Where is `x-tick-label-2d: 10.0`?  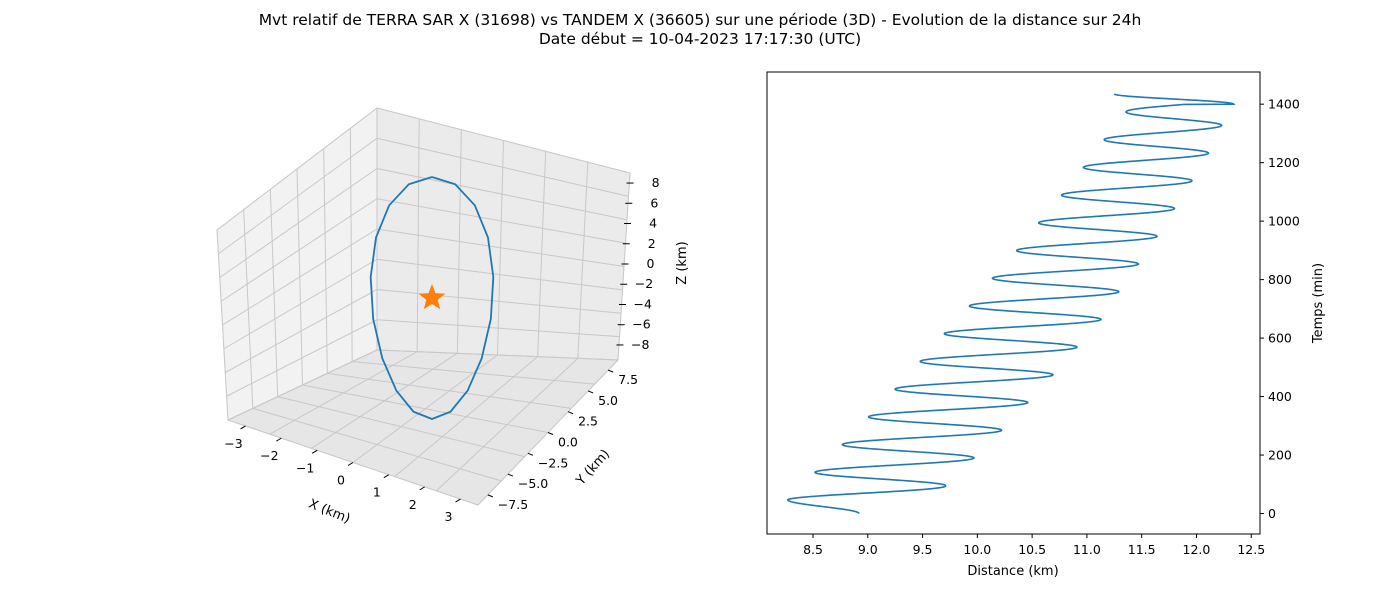
x-tick-label-2d: 10.0 is located at coordinates (977, 549).